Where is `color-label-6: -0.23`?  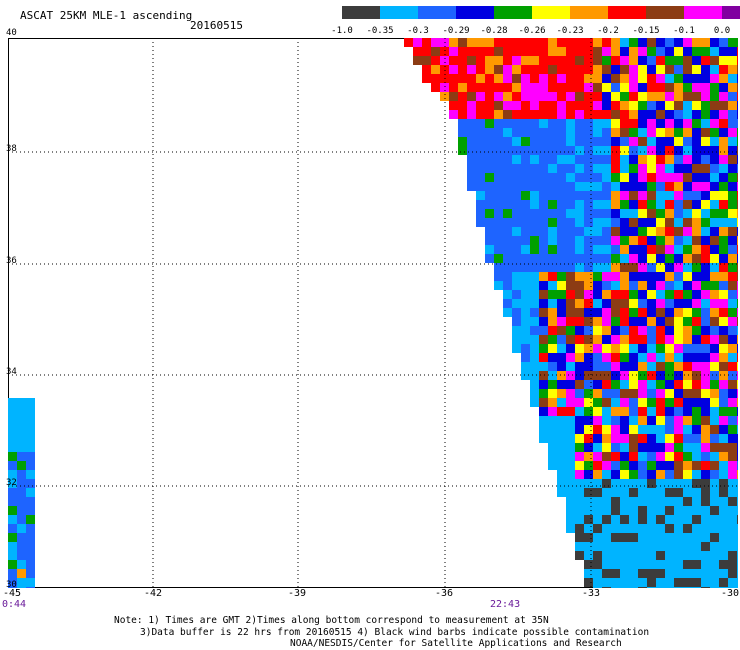 color-label-6: -0.23 is located at coordinates (570, 31).